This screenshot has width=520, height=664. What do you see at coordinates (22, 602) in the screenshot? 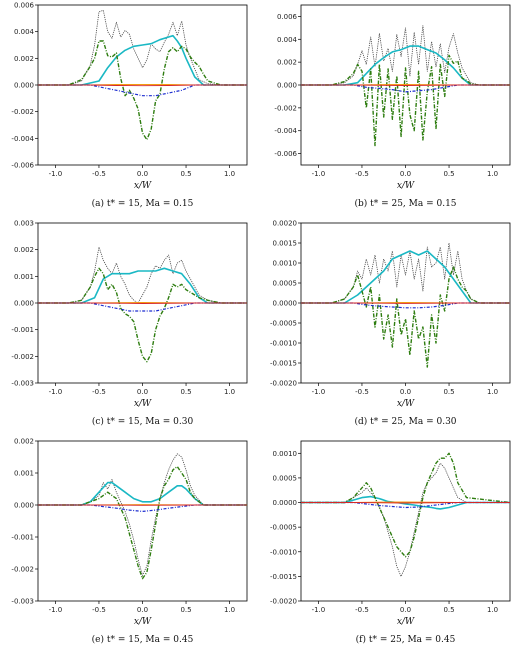
I see `y-tick-label: -0.003` at bounding box center [22, 602].